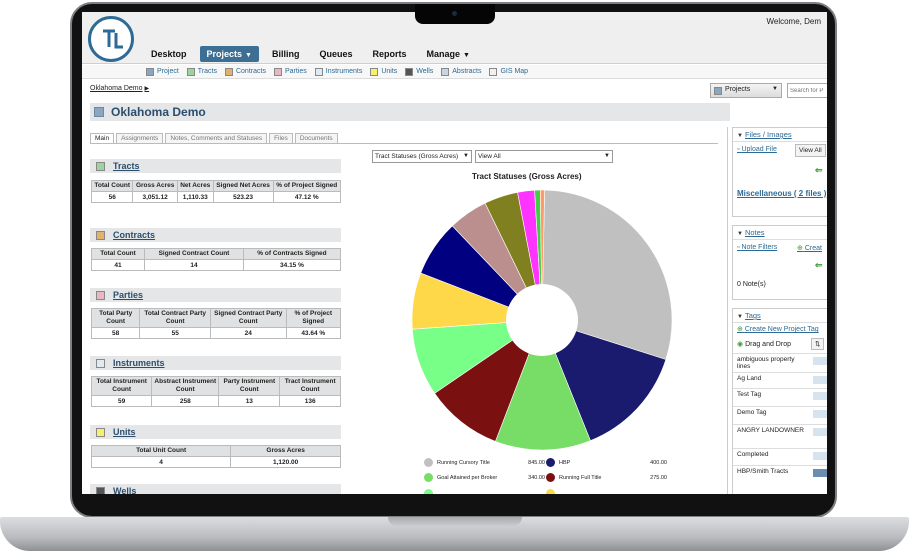  What do you see at coordinates (102, 138) in the screenshot?
I see `tab-main: Main` at bounding box center [102, 138].